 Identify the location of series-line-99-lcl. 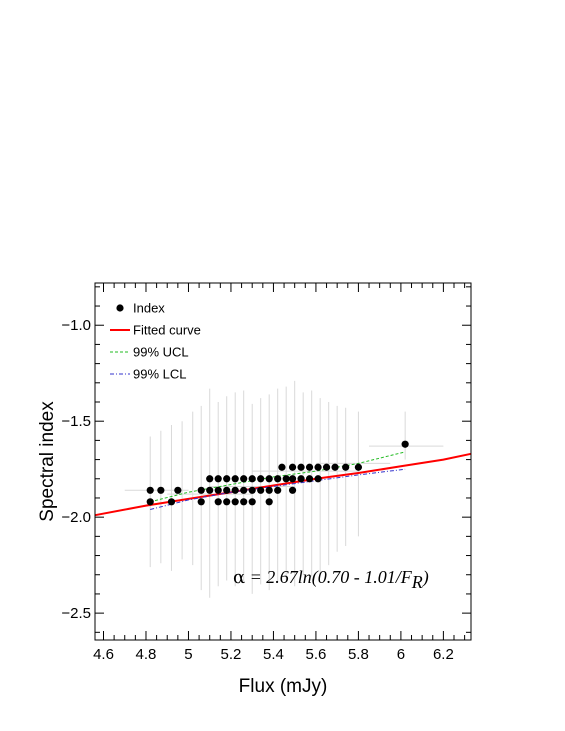
(278, 489).